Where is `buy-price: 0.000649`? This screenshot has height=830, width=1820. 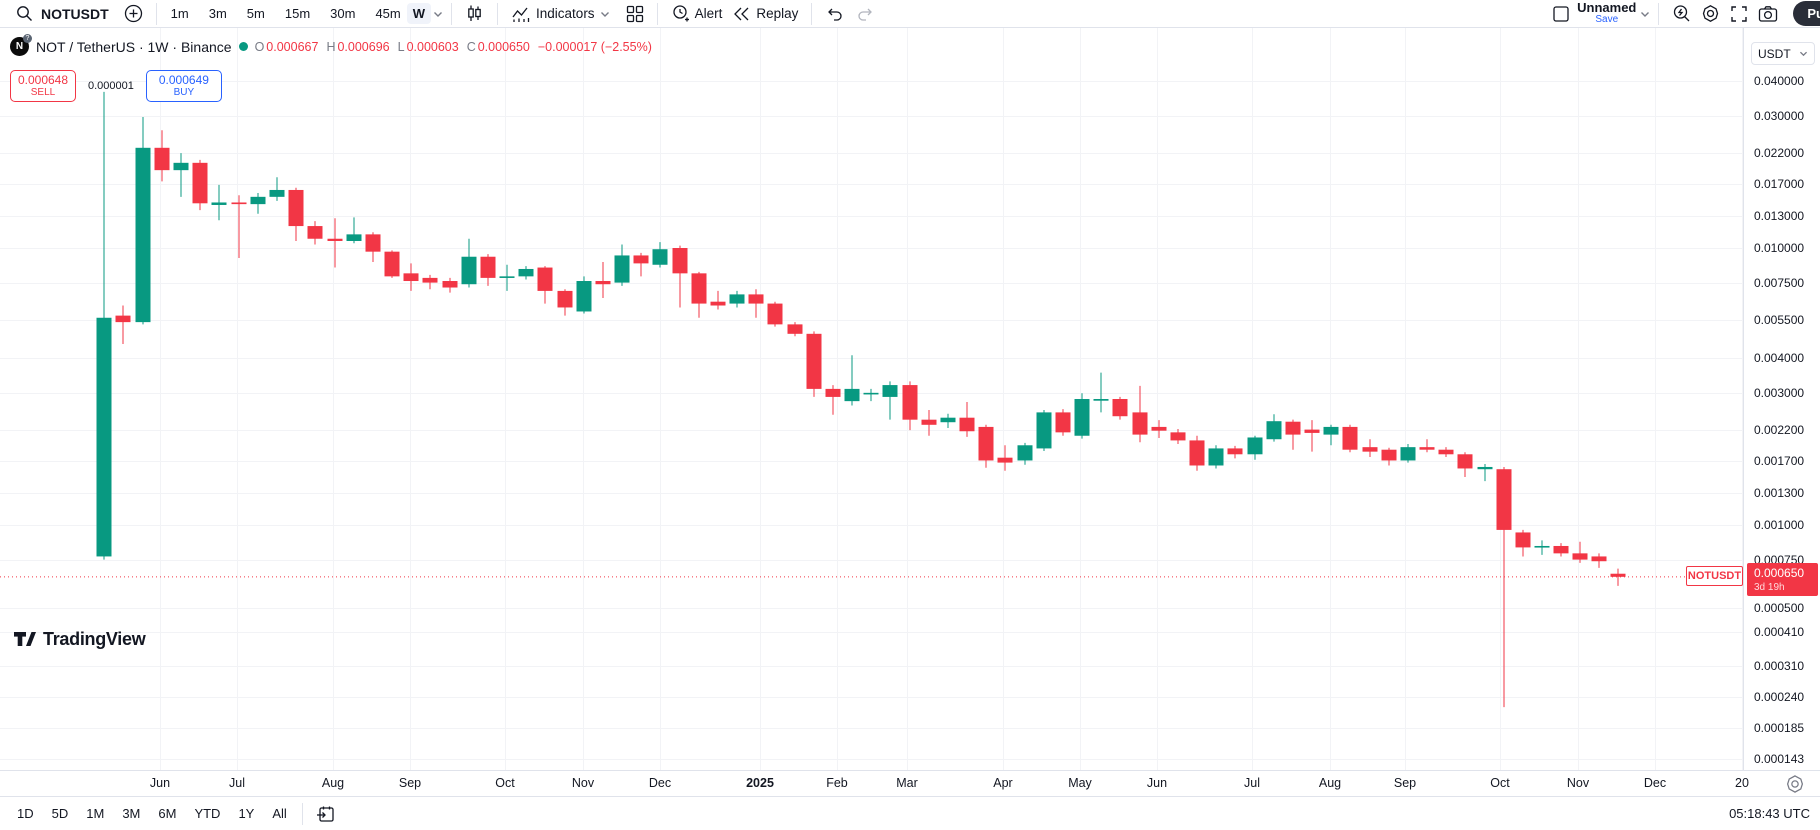
buy-price: 0.000649 is located at coordinates (183, 79).